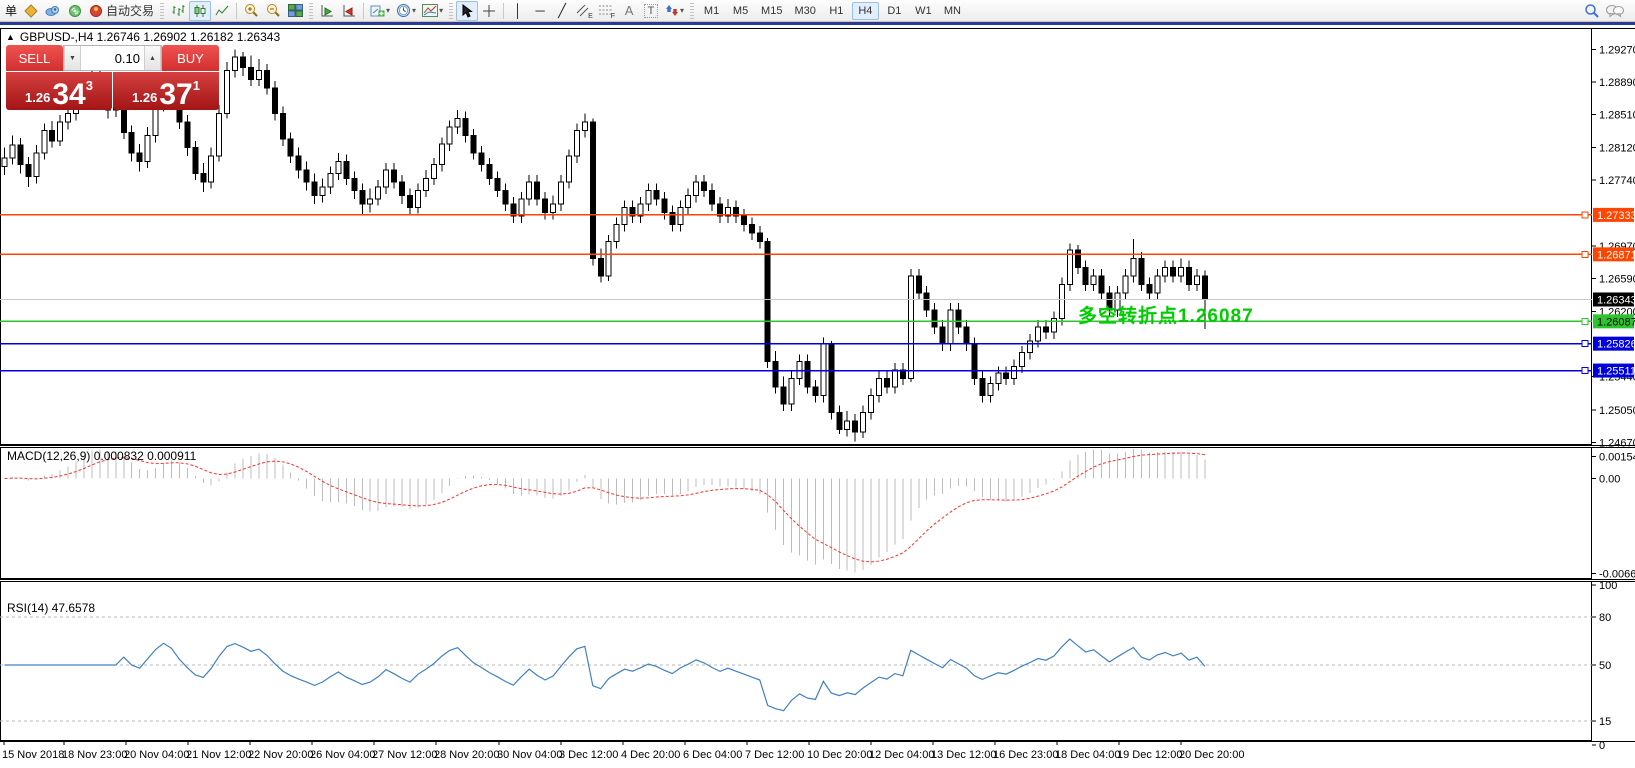  What do you see at coordinates (740, 10) in the screenshot?
I see `timeframe-button-m5: M5` at bounding box center [740, 10].